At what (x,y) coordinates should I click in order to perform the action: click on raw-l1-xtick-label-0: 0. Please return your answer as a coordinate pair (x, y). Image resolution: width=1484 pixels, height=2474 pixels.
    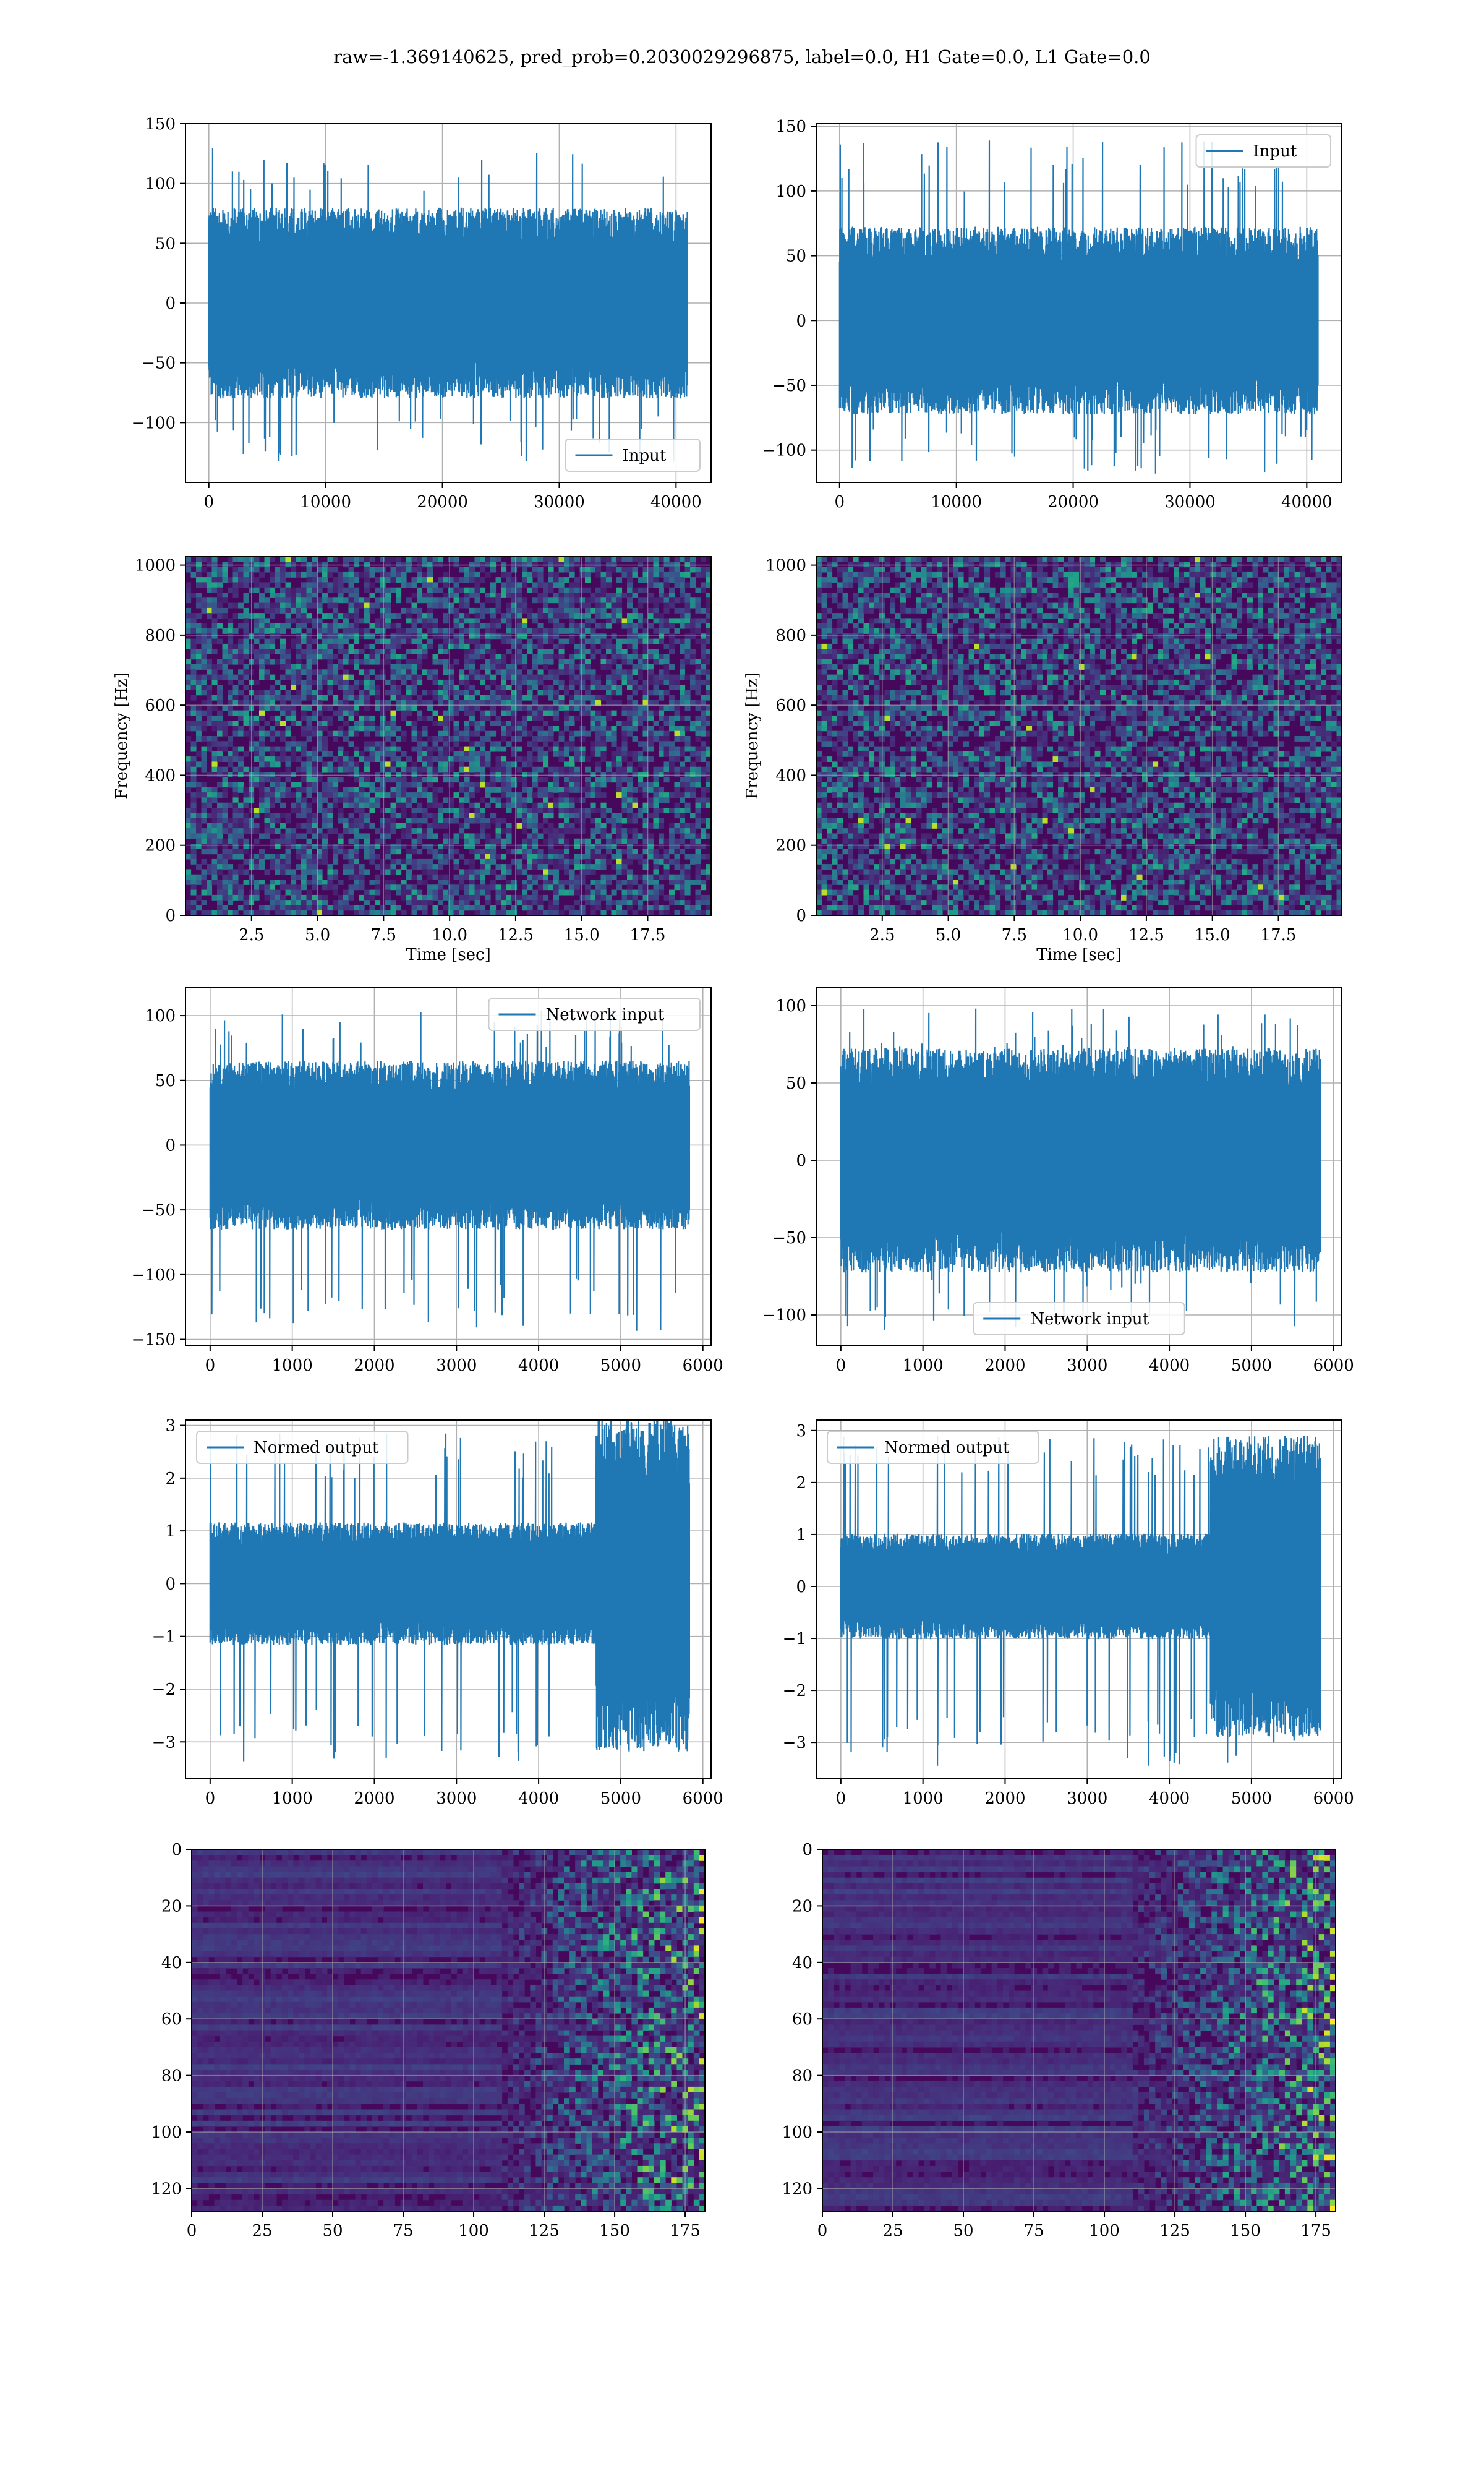
    Looking at the image, I should click on (840, 502).